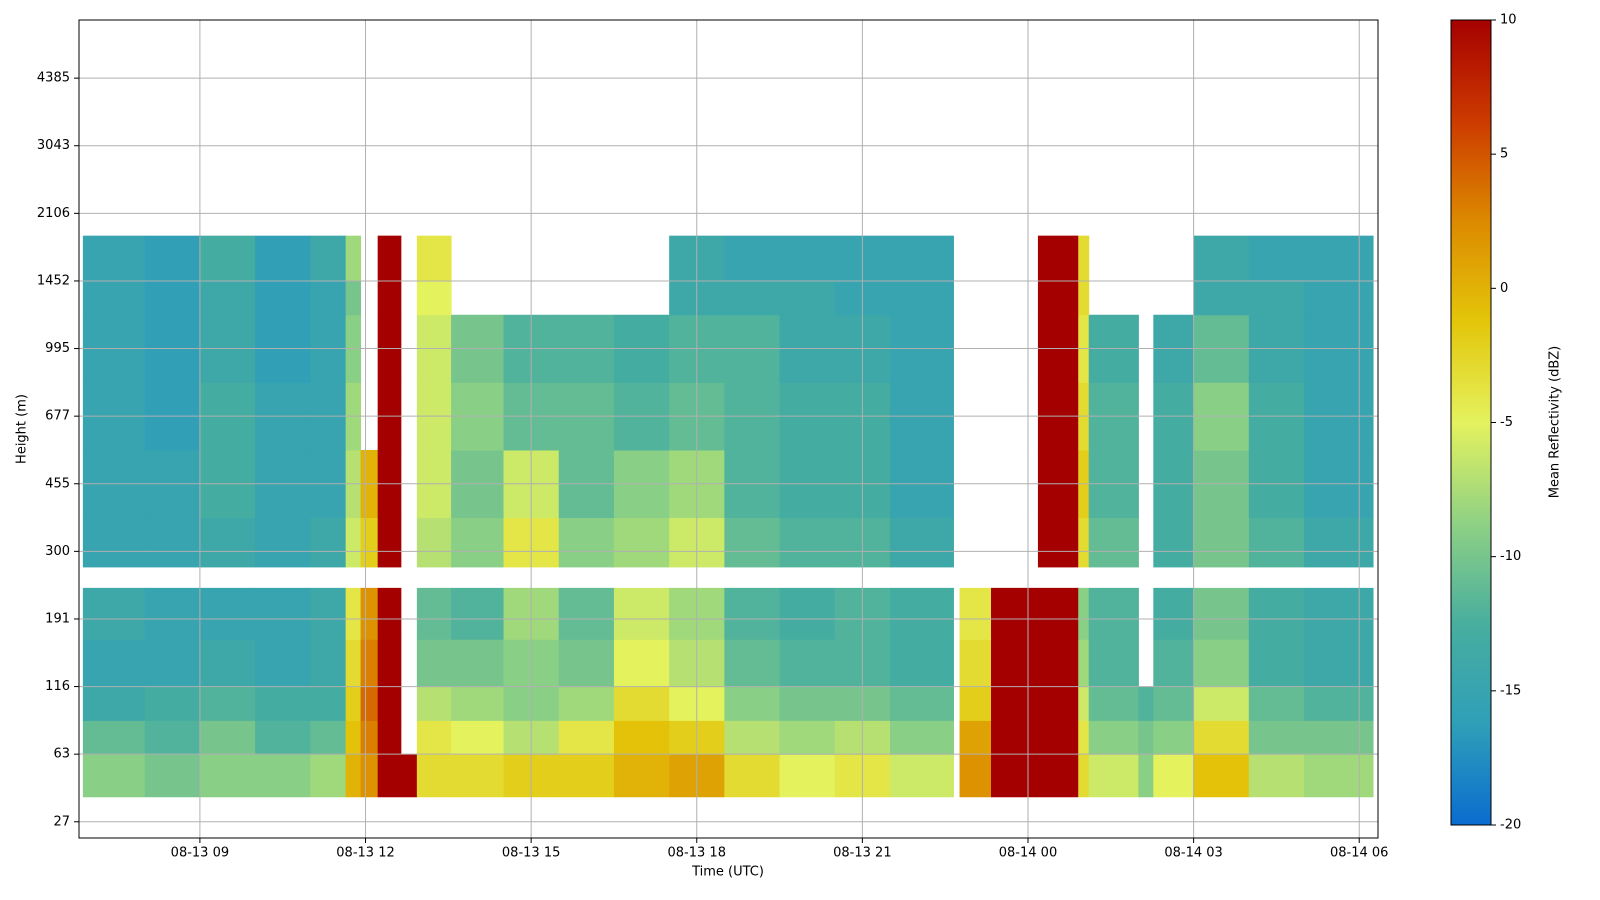 This screenshot has height=900, width=1600. I want to click on x-tick-label: 08-13 15, so click(531, 853).